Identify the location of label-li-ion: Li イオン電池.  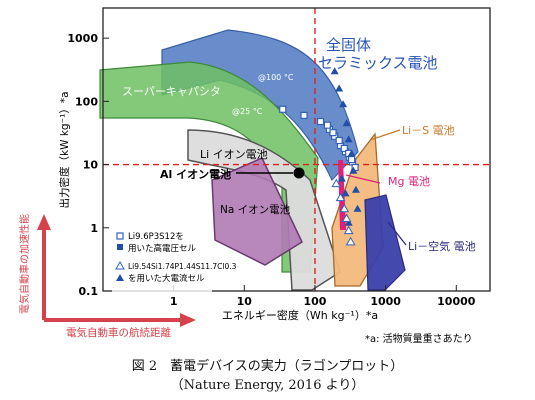
(234, 154).